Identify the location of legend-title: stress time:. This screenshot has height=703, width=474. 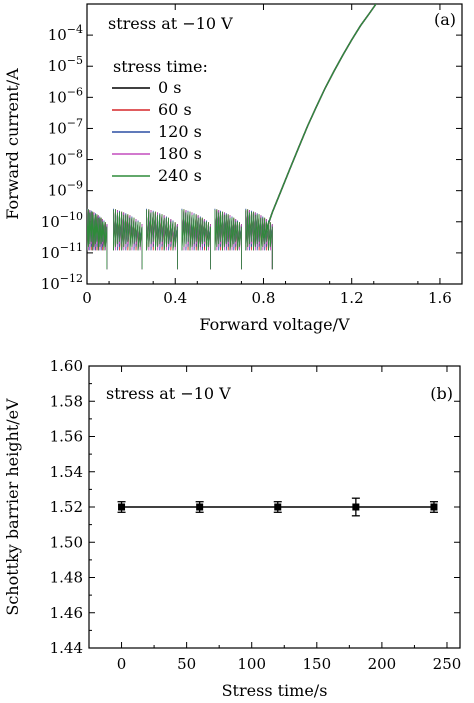
(160, 66).